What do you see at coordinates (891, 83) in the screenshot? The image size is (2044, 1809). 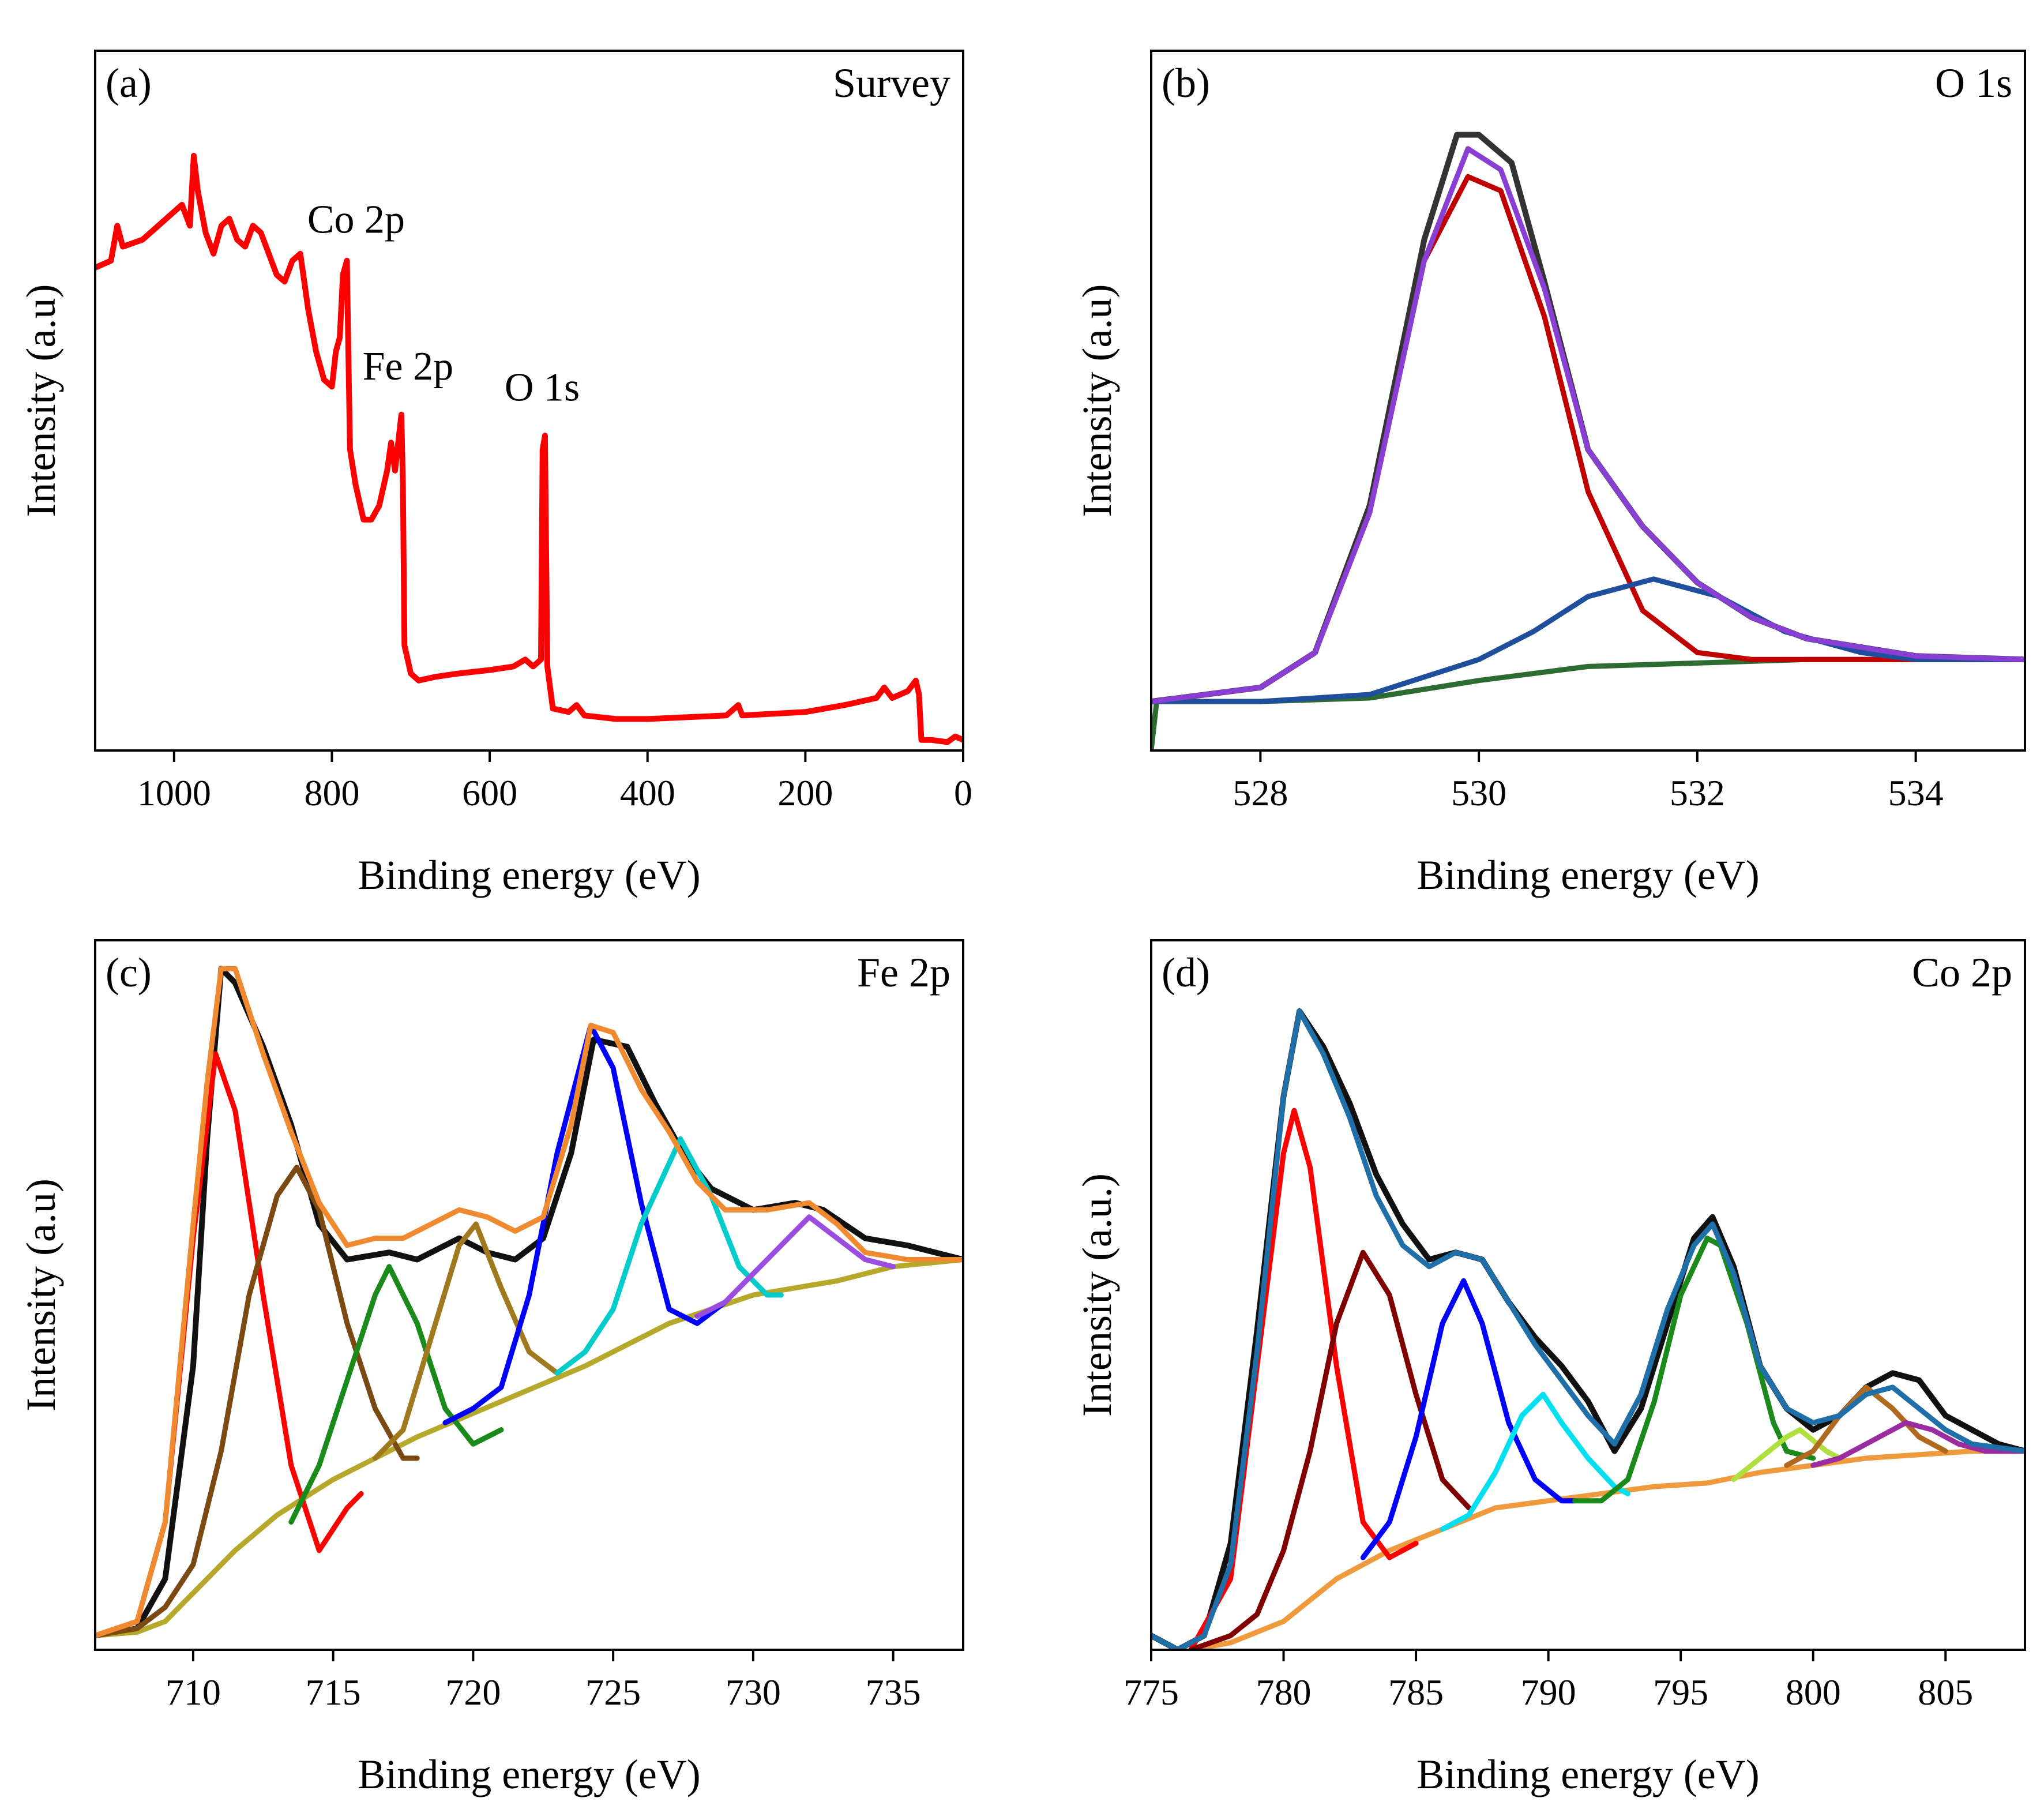 I see `panel-title: Survey` at bounding box center [891, 83].